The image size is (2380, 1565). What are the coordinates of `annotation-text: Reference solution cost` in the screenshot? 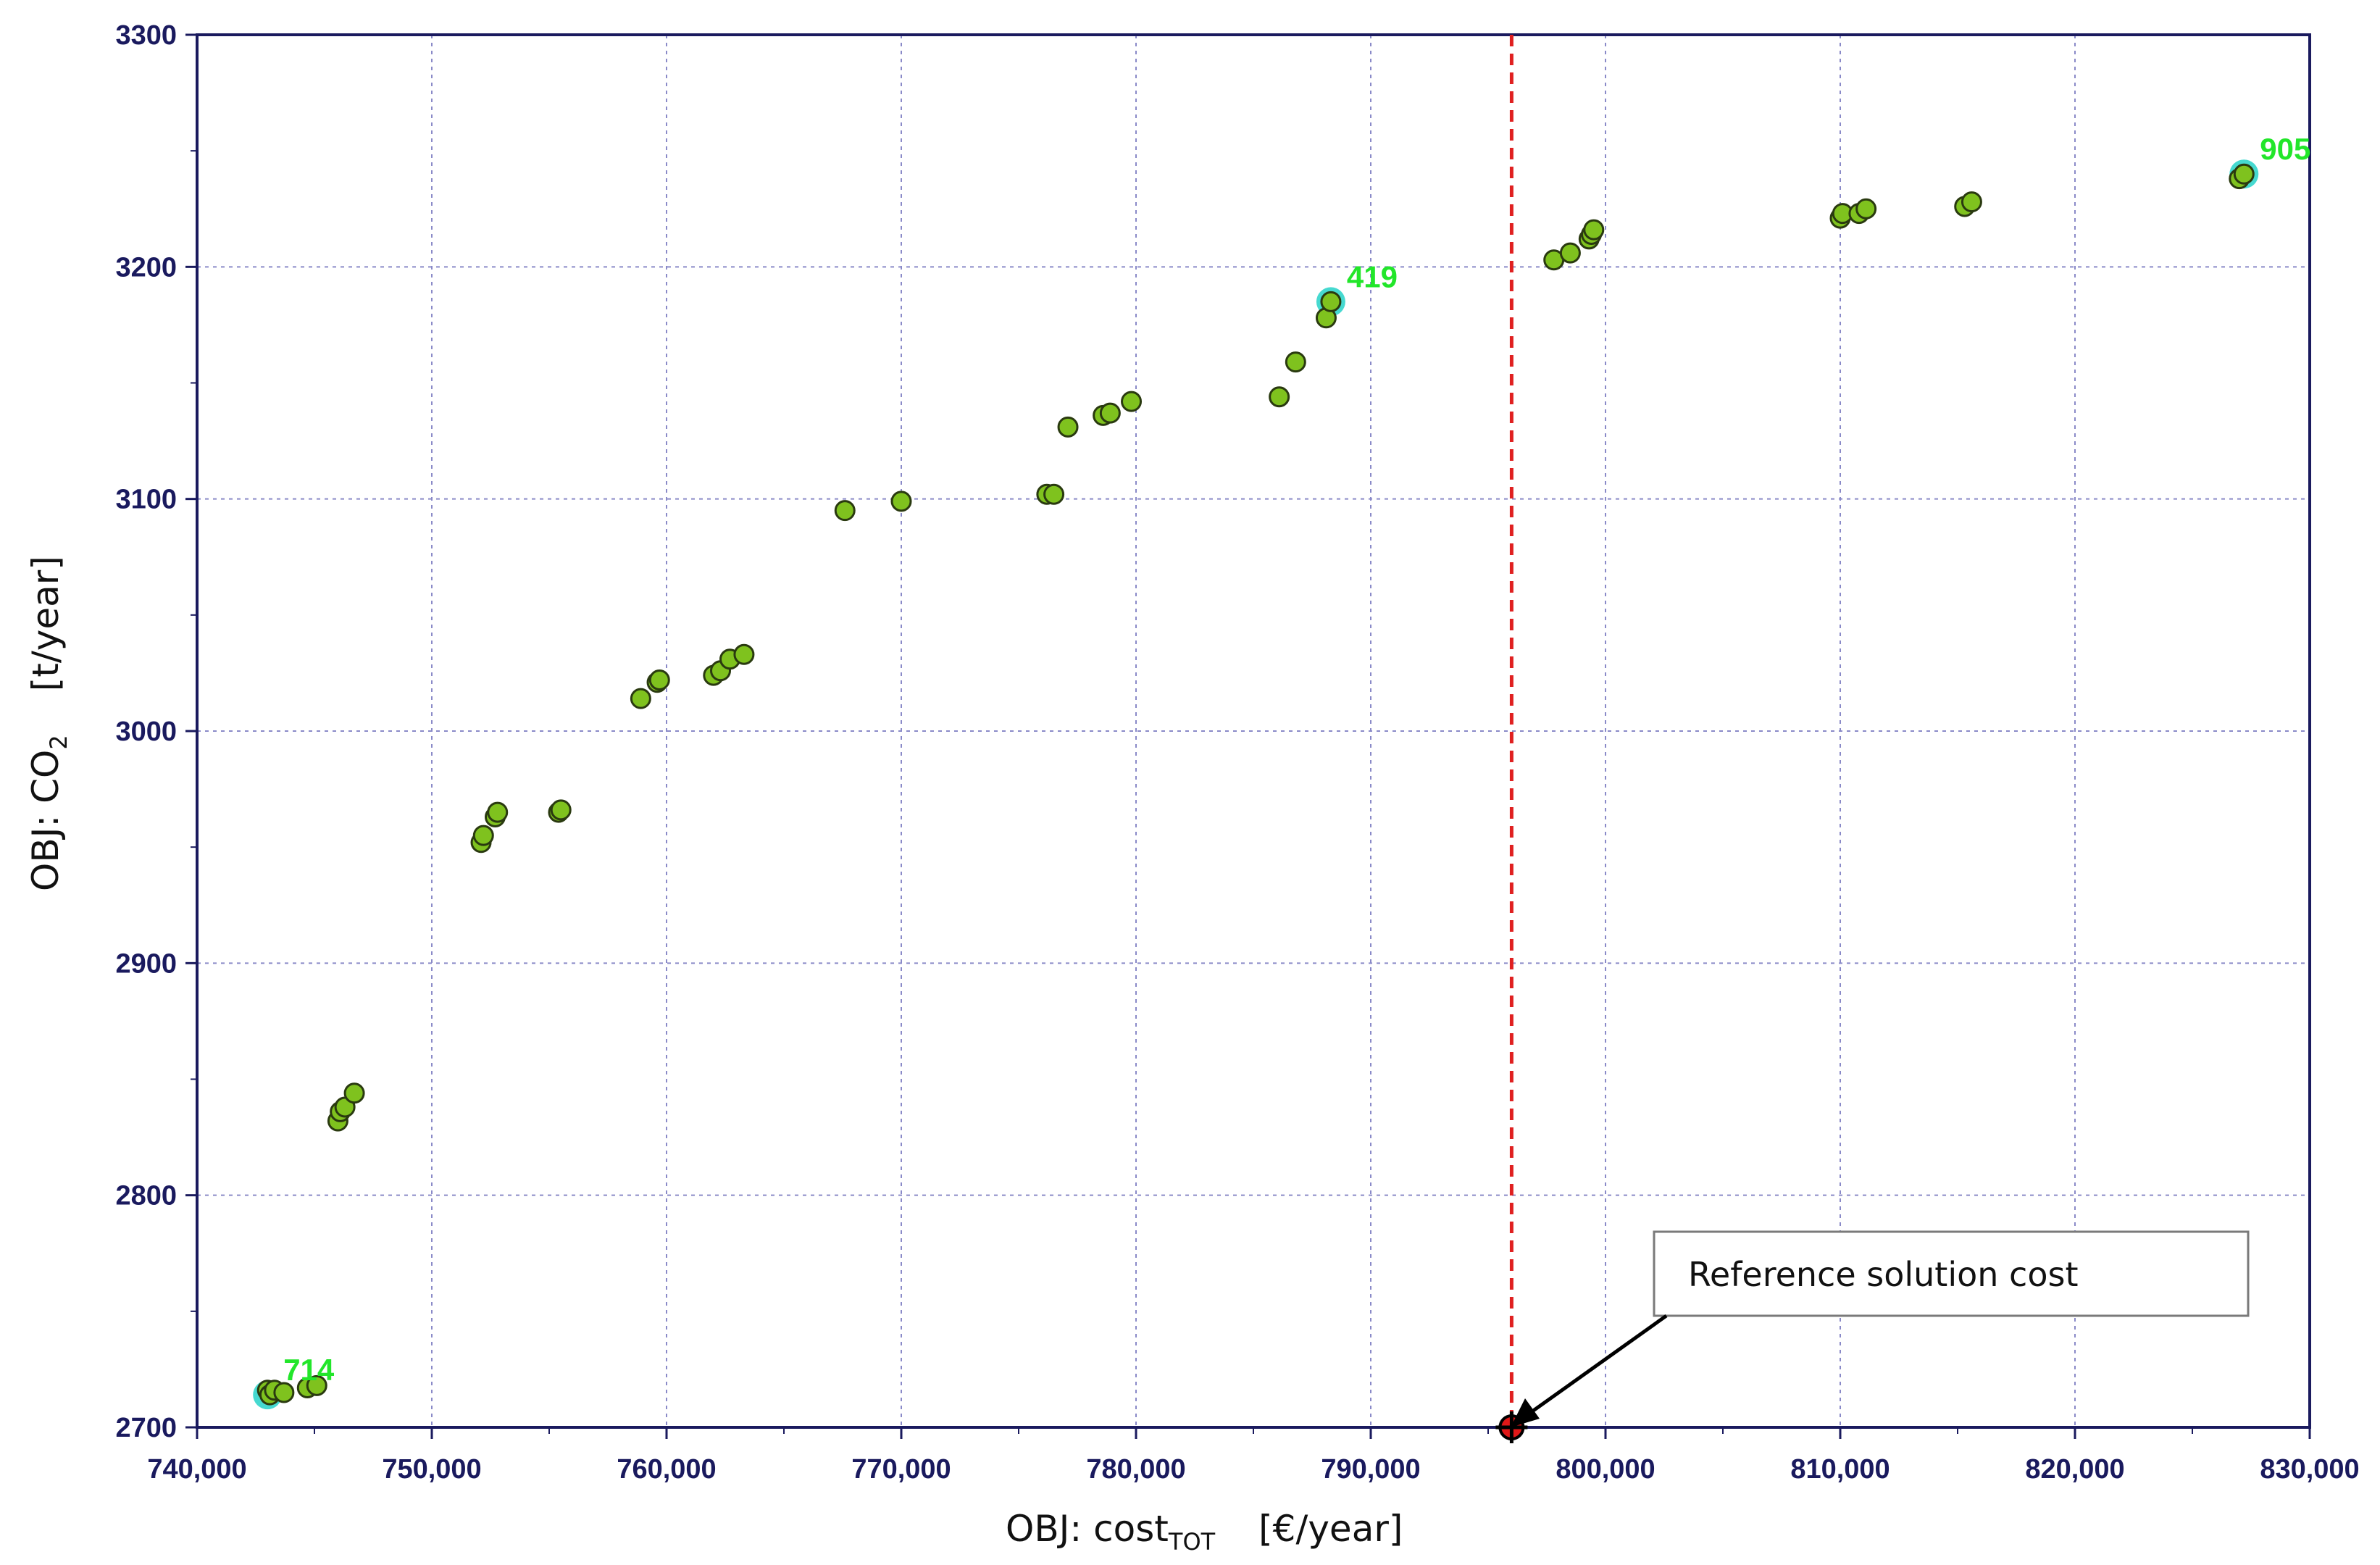 It's located at (1883, 1275).